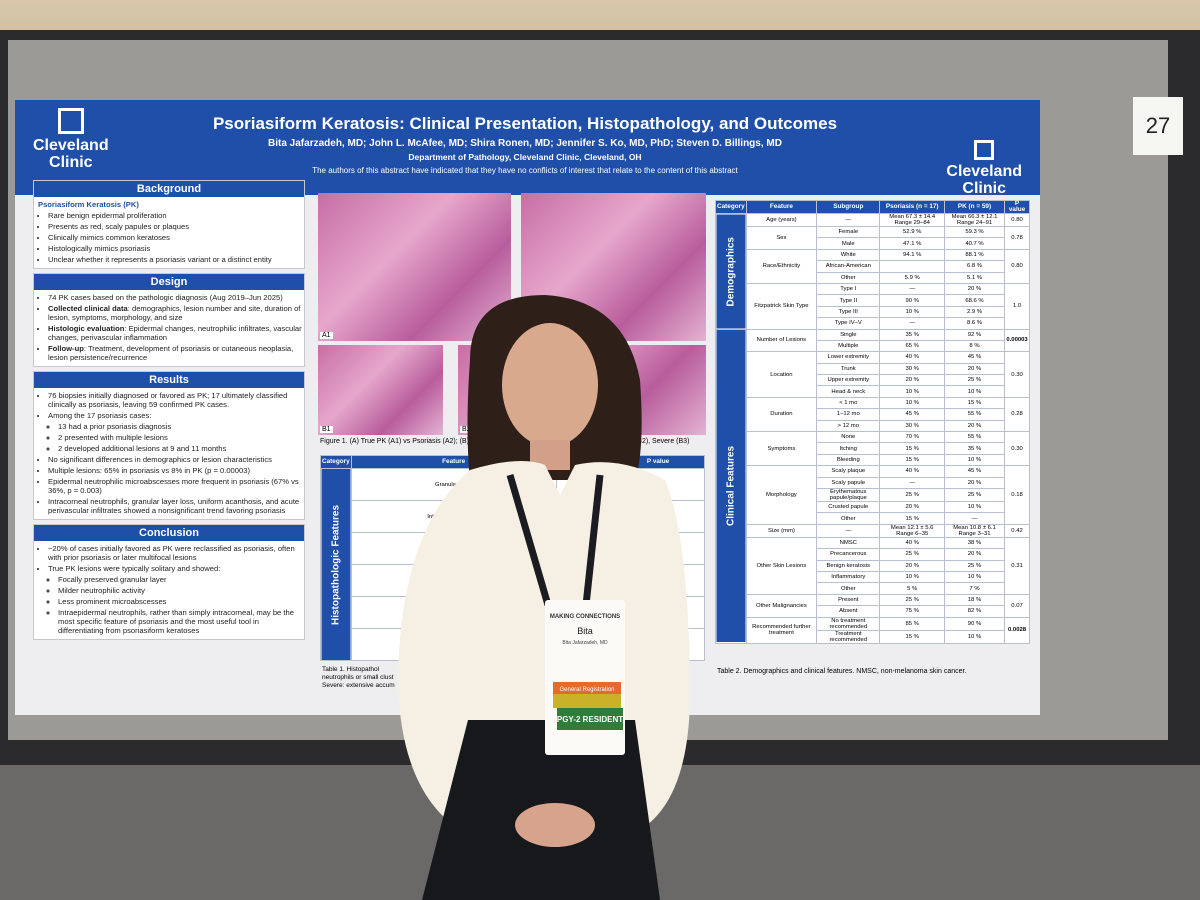 The height and width of the screenshot is (900, 1200). I want to click on cell: 25 %, so click(912, 554).